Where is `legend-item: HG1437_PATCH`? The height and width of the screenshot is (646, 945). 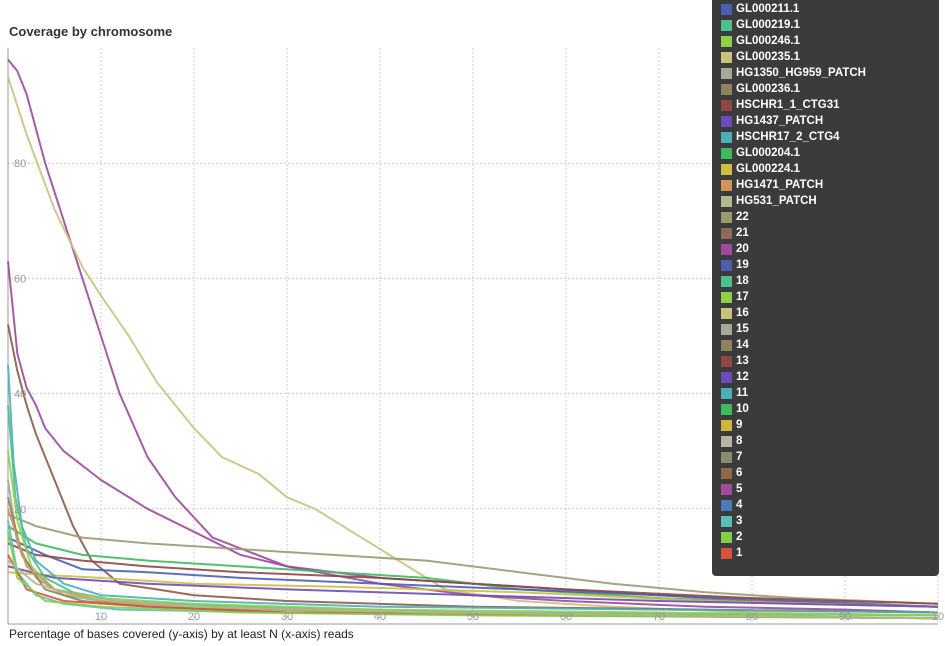 legend-item: HG1437_PATCH is located at coordinates (772, 121).